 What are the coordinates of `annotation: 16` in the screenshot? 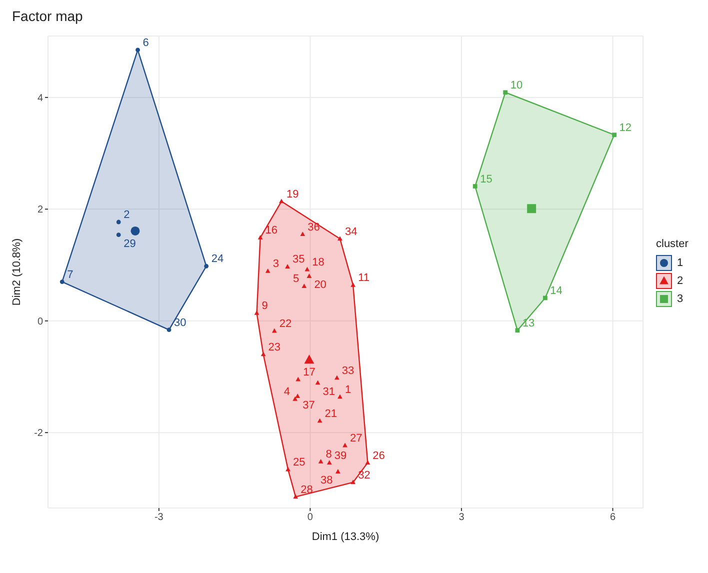 It's located at (271, 230).